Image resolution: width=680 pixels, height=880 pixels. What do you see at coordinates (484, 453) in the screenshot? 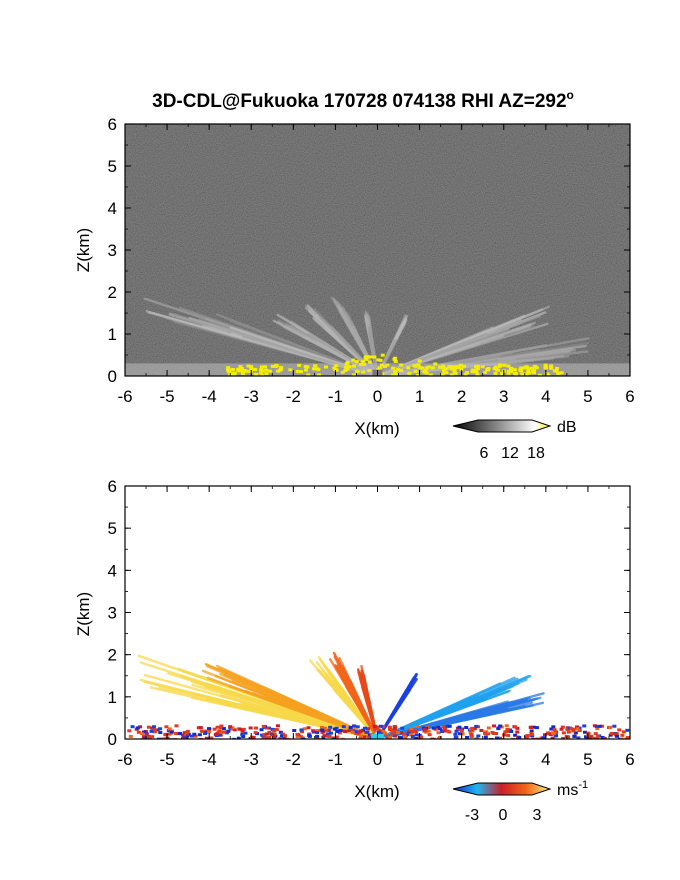
I see `top-colorbar-tick: 6` at bounding box center [484, 453].